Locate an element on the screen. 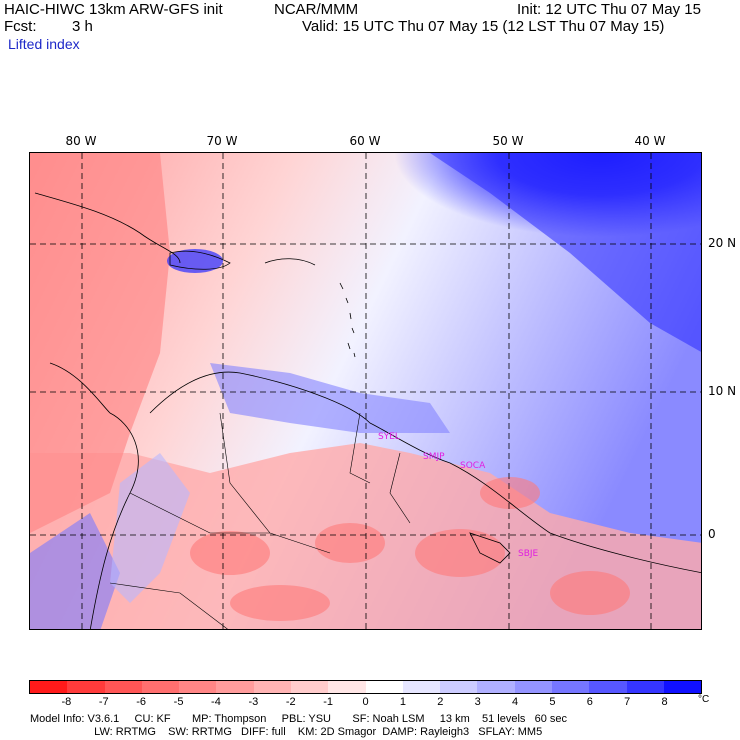 The height and width of the screenshot is (740, 740). lon-label-60w: 60 W is located at coordinates (365, 141).